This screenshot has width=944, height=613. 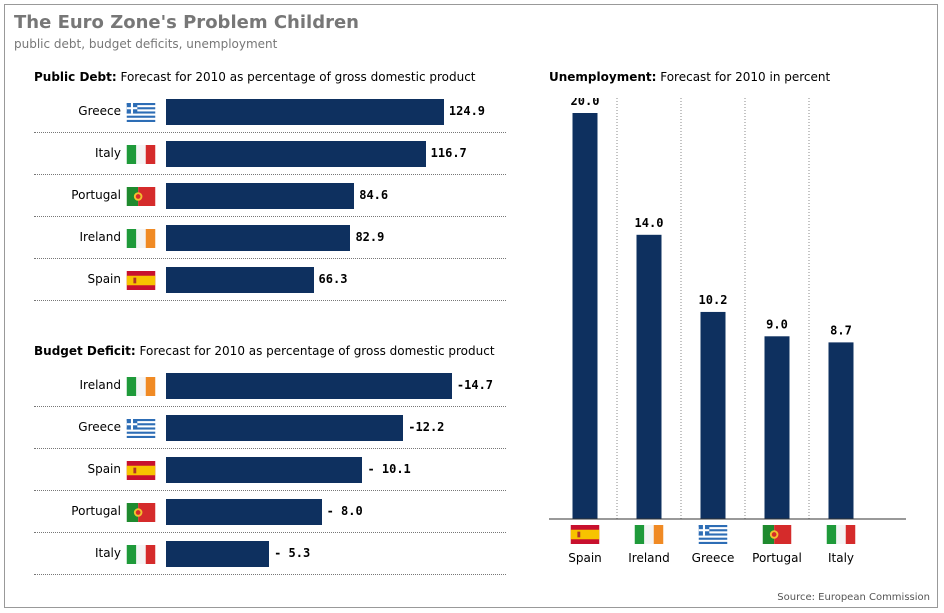 What do you see at coordinates (374, 195) in the screenshot?
I see `debt-value-label: 84.6` at bounding box center [374, 195].